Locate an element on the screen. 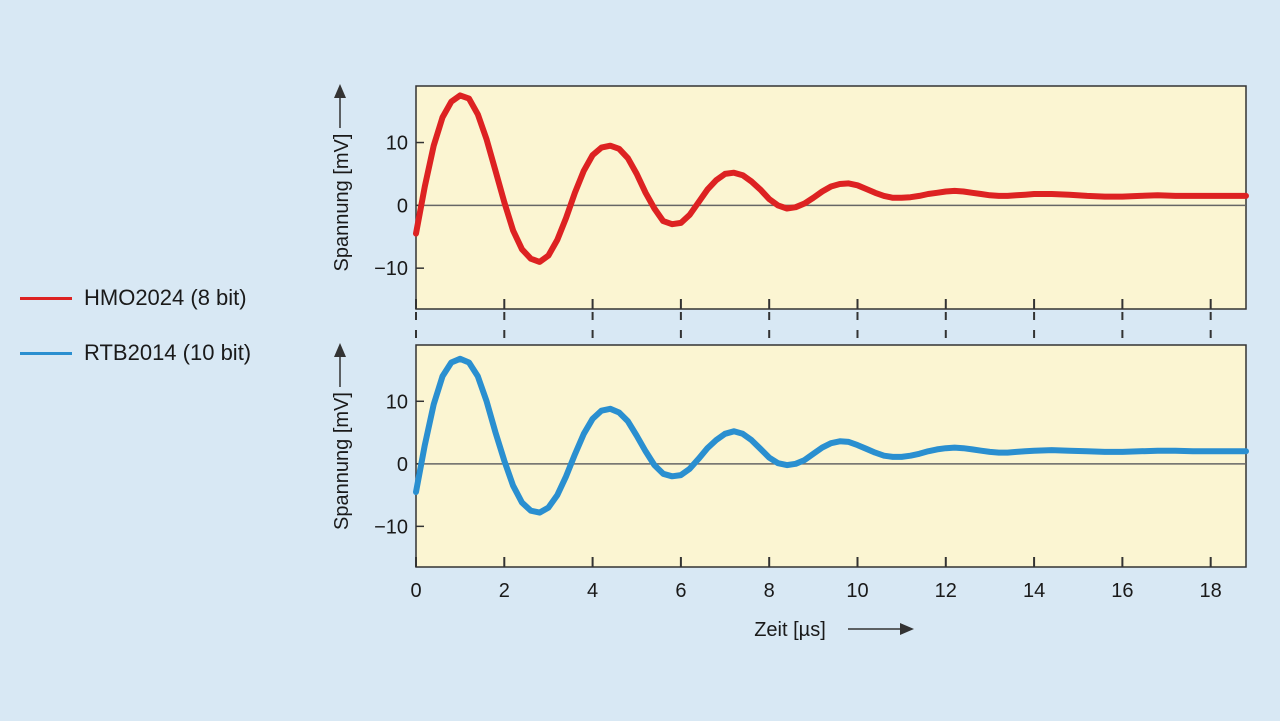  x-tick-label: 4 is located at coordinates (592, 591).